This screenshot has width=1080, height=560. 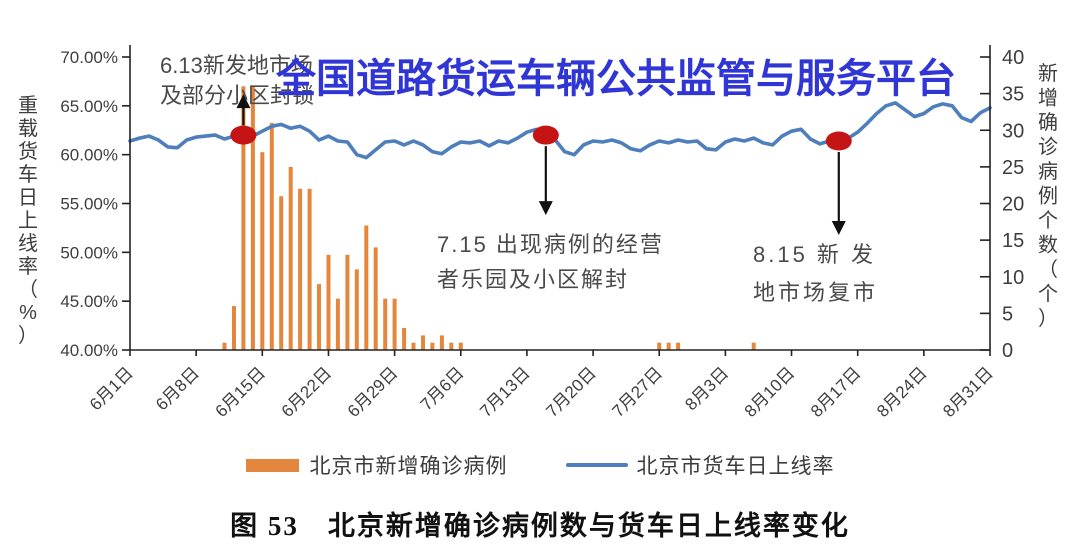 What do you see at coordinates (815, 292) in the screenshot?
I see `annotation-text: 地市场复市` at bounding box center [815, 292].